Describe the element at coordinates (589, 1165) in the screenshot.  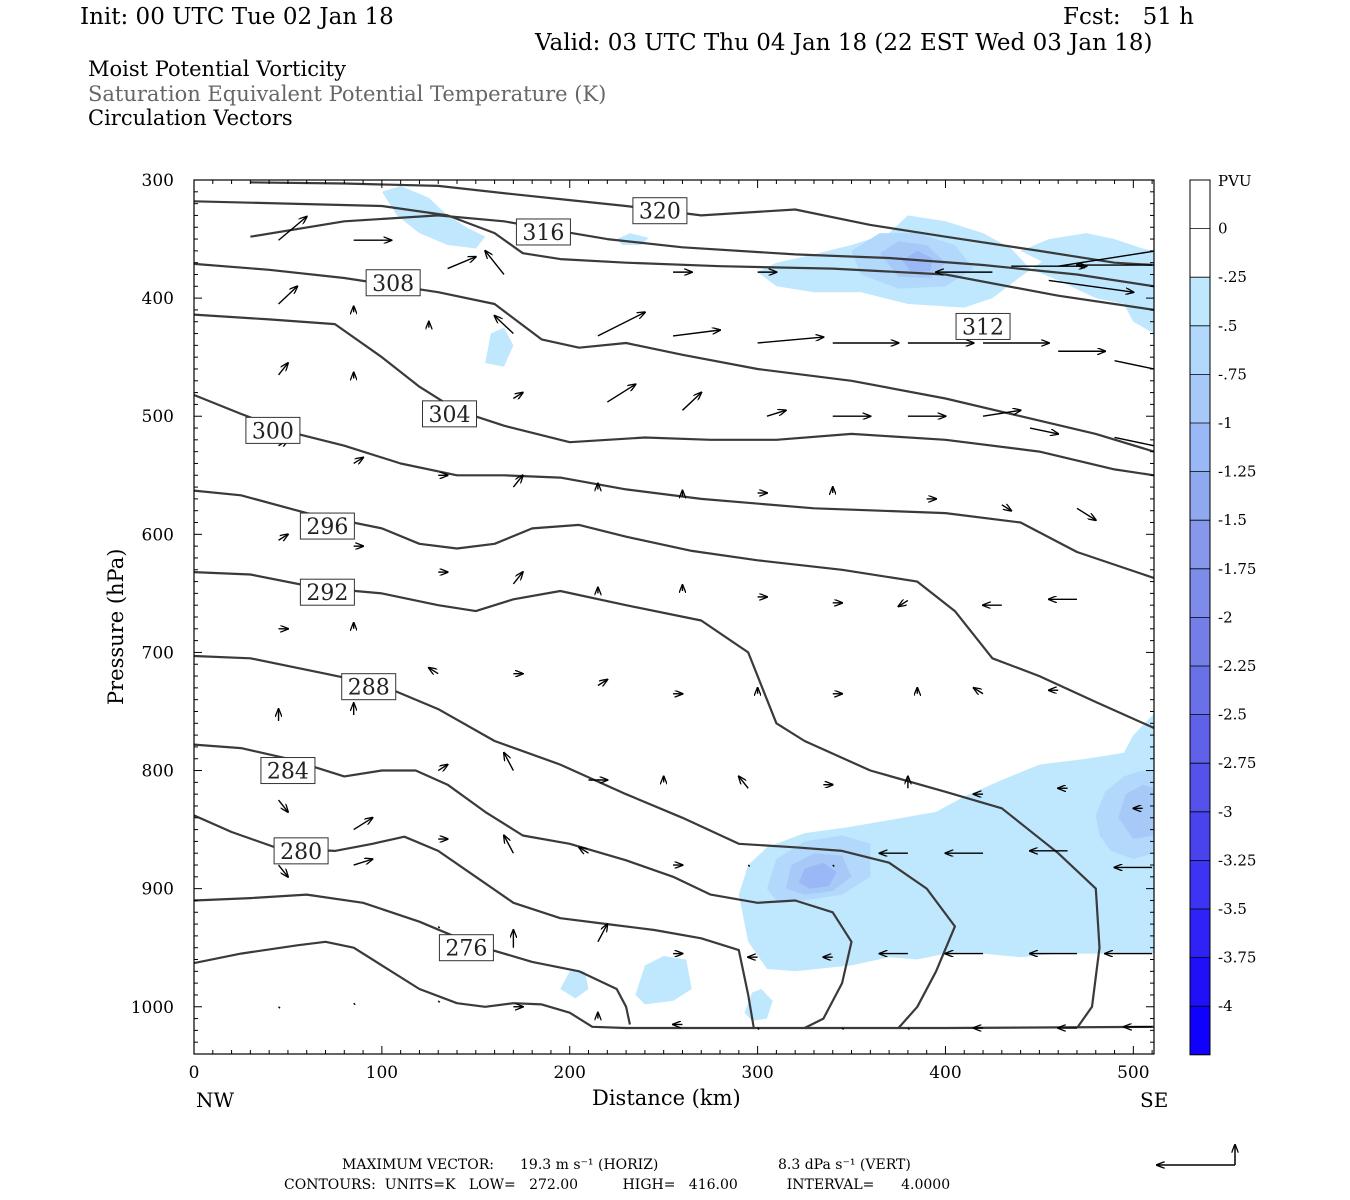
I see `max-vector-horiz: 19.3 m s⁻¹ (HORIZ)` at that location.